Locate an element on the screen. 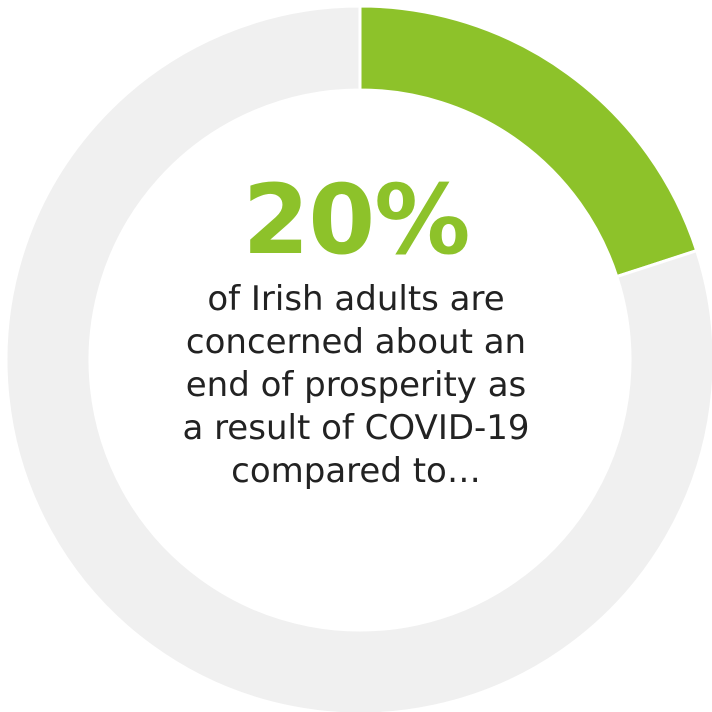  caption-line-3: end of prosperity as is located at coordinates (356, 385).